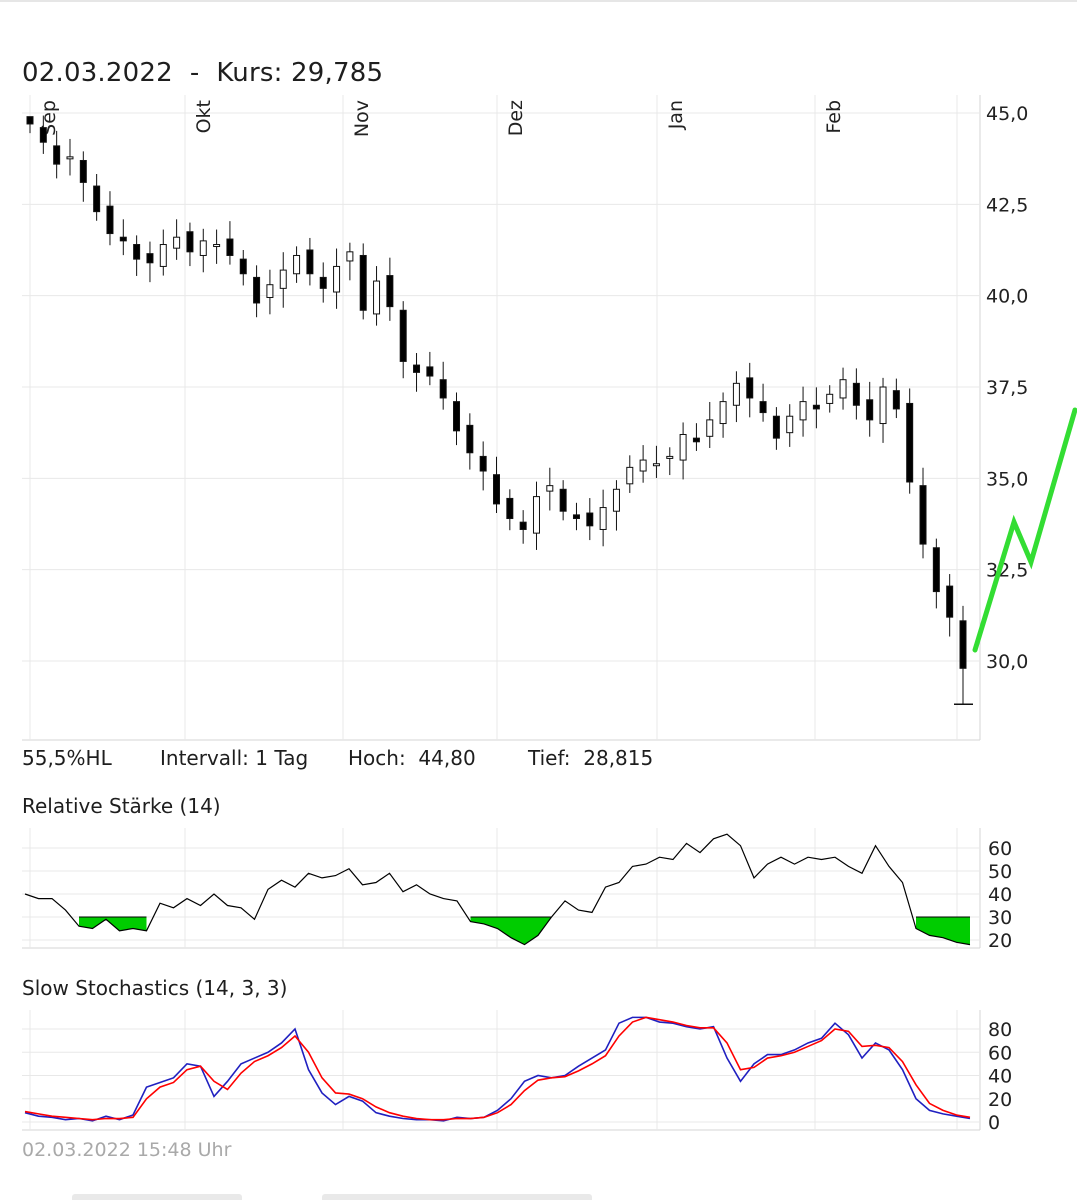 Image resolution: width=1077 pixels, height=1200 pixels. What do you see at coordinates (1007, 388) in the screenshot?
I see `price-tick-label: 37,5` at bounding box center [1007, 388].